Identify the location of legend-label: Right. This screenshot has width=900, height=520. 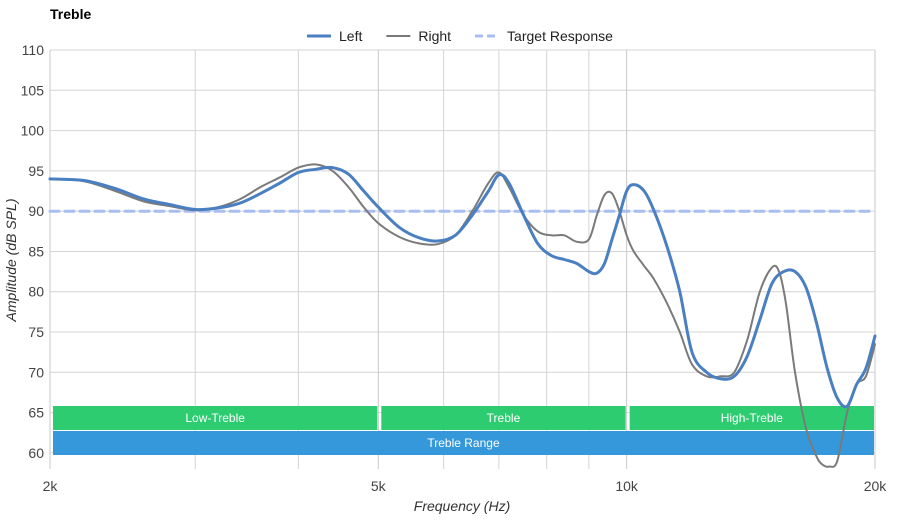
(434, 36).